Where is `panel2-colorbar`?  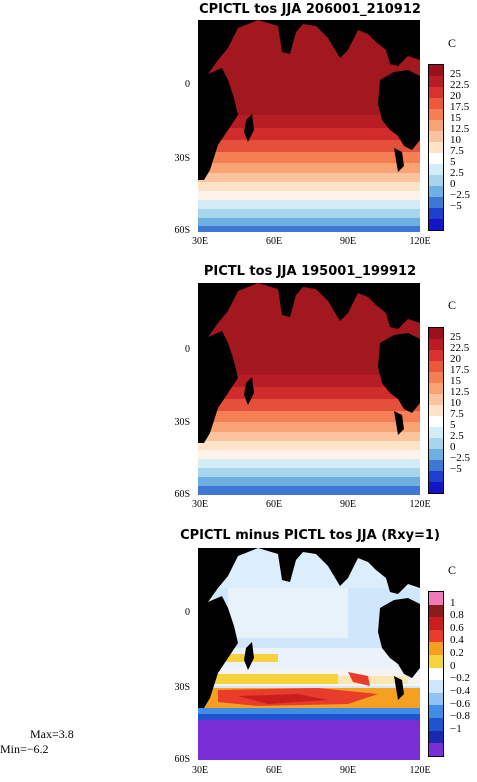
panel2-colorbar is located at coordinates (436, 410).